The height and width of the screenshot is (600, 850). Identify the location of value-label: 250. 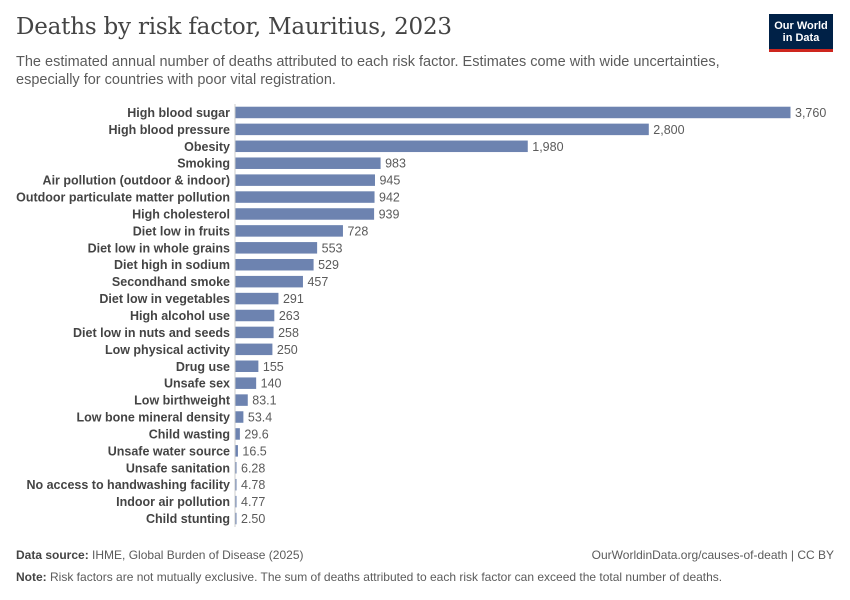
(287, 350).